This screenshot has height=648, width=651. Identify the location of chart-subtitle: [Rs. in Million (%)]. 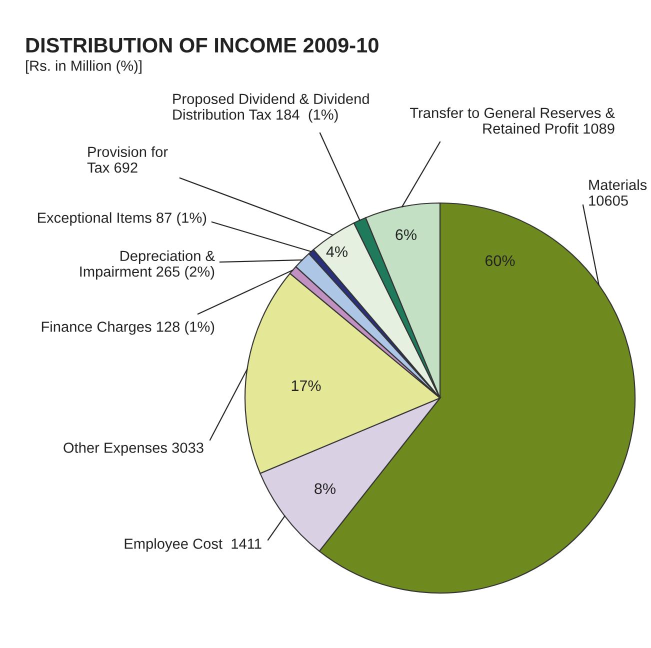
(84, 67).